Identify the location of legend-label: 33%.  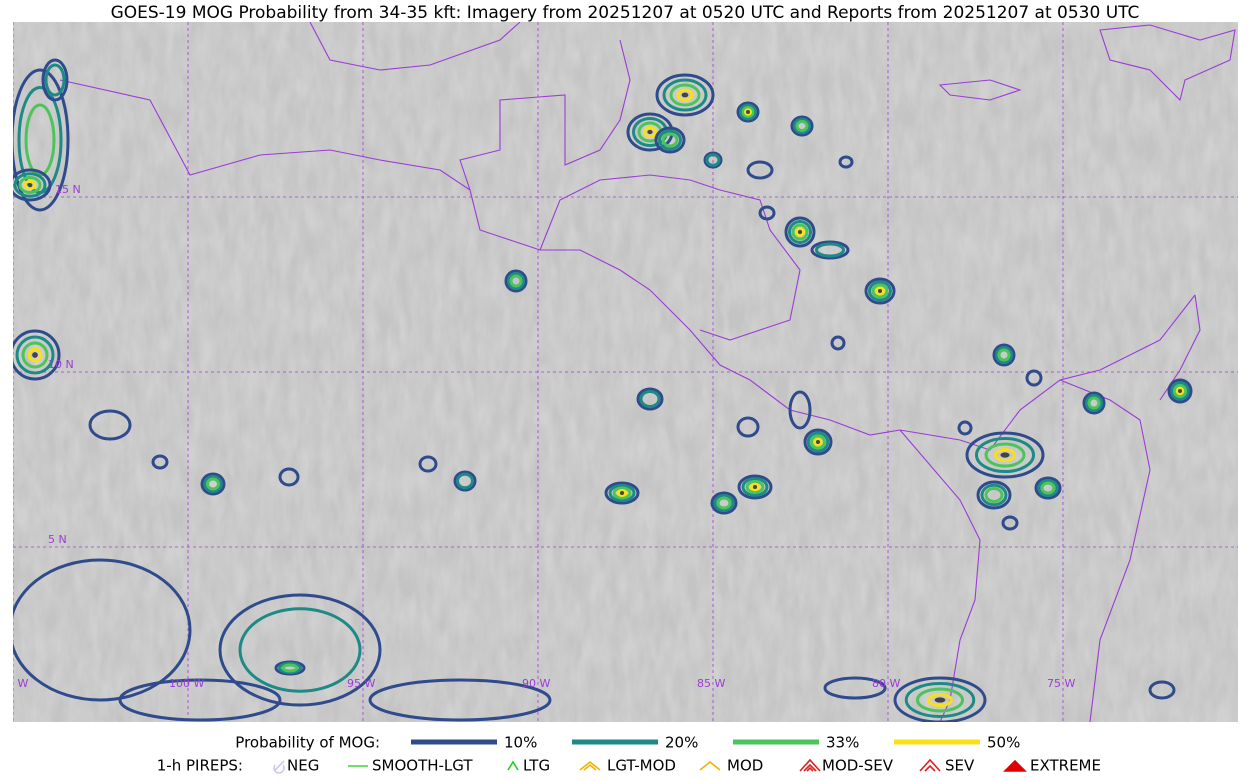
(842, 743).